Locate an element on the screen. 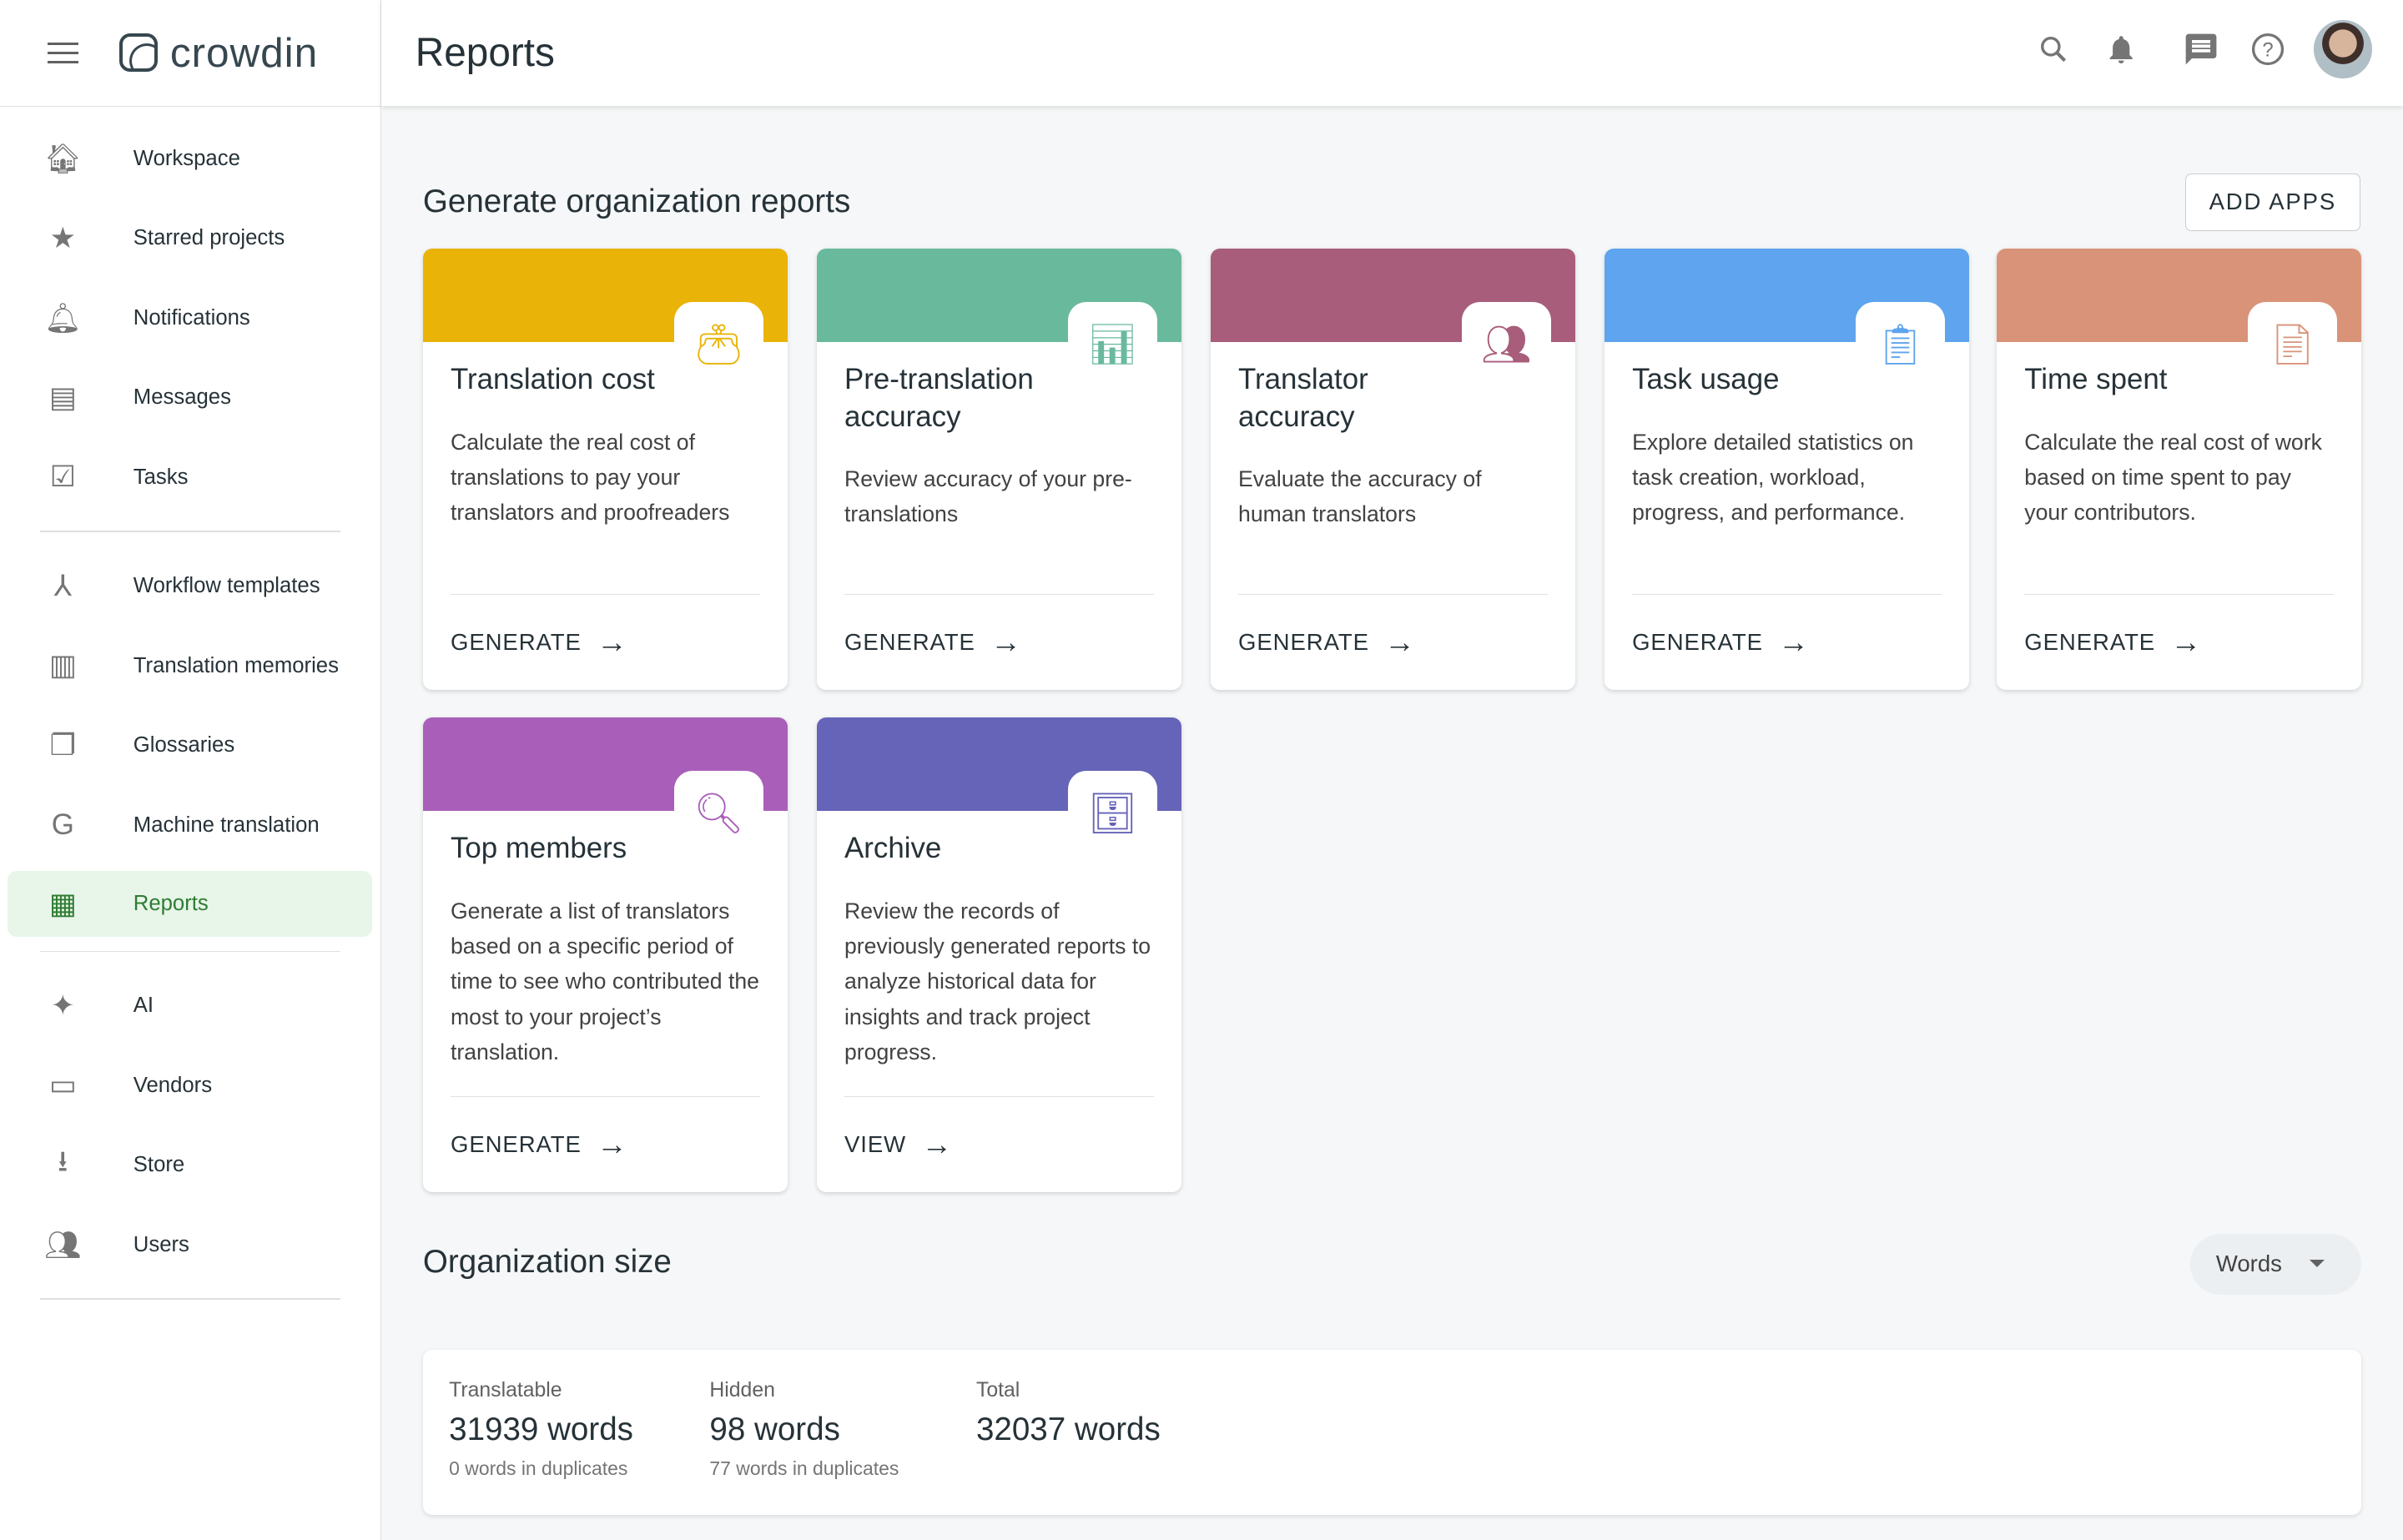 The image size is (2403, 1540). stat-value: 98 words is located at coordinates (774, 1430).